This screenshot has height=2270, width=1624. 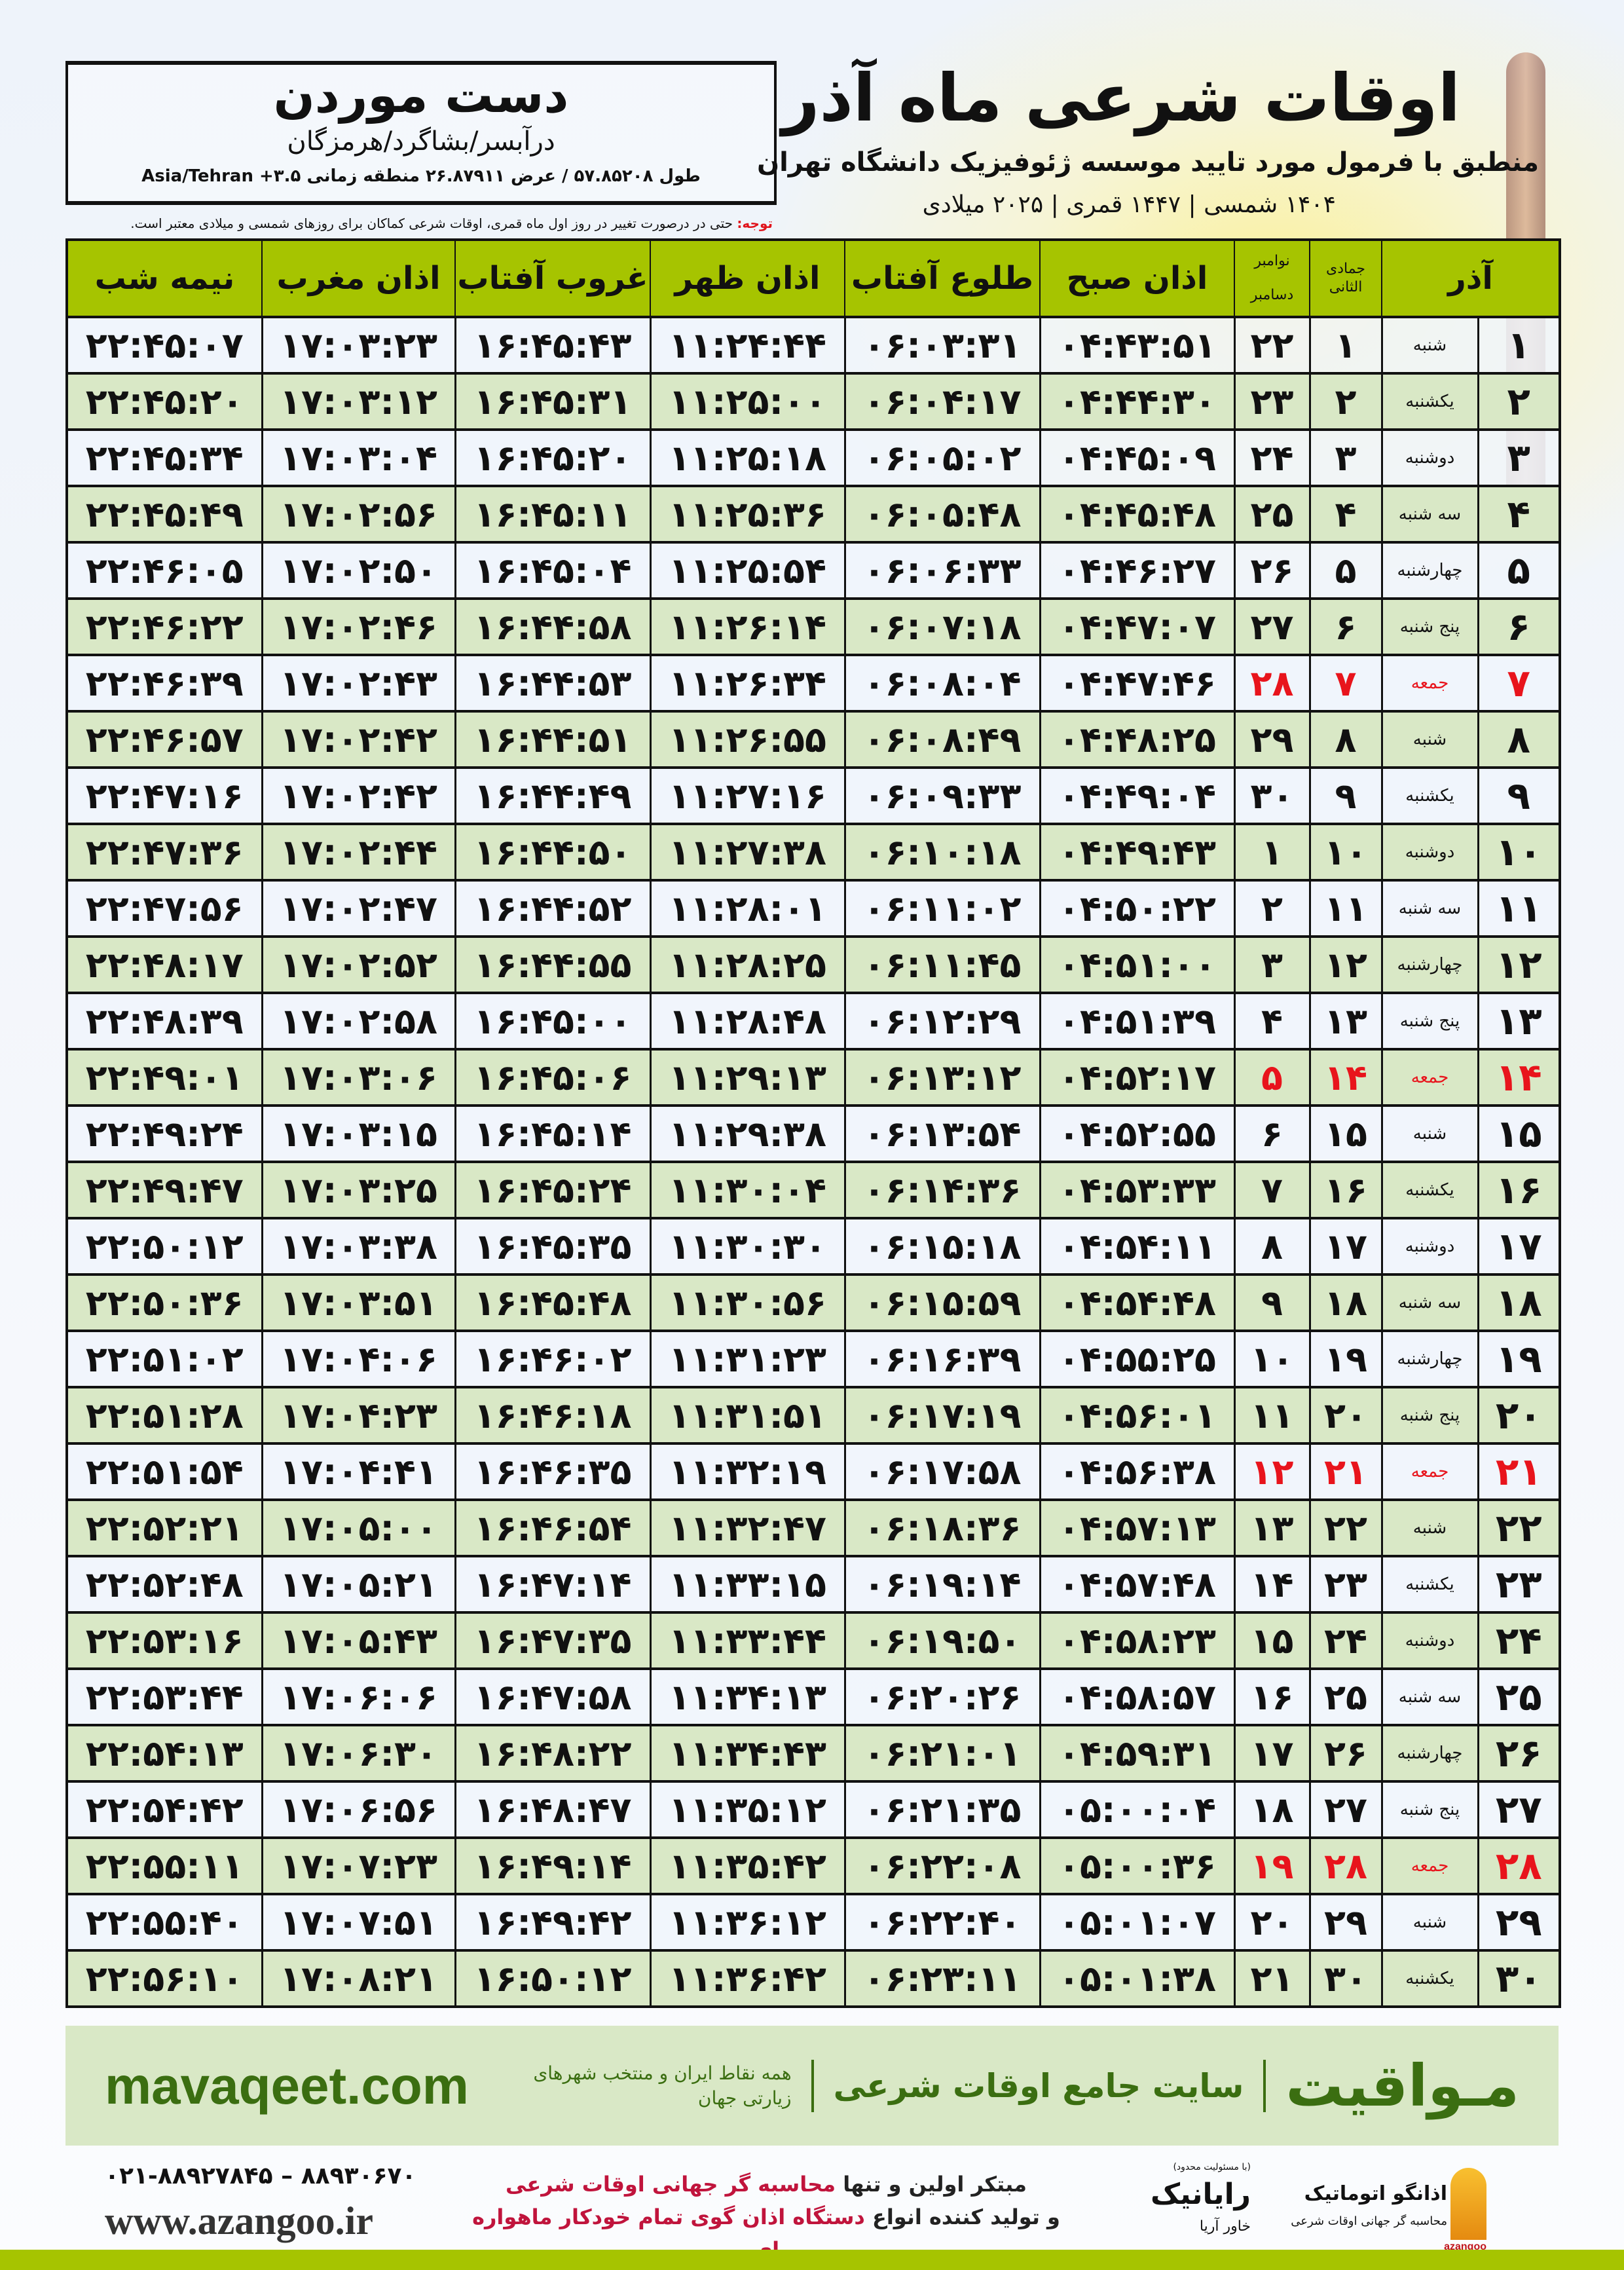 I want to click on city-name: دست موردن, so click(x=421, y=95).